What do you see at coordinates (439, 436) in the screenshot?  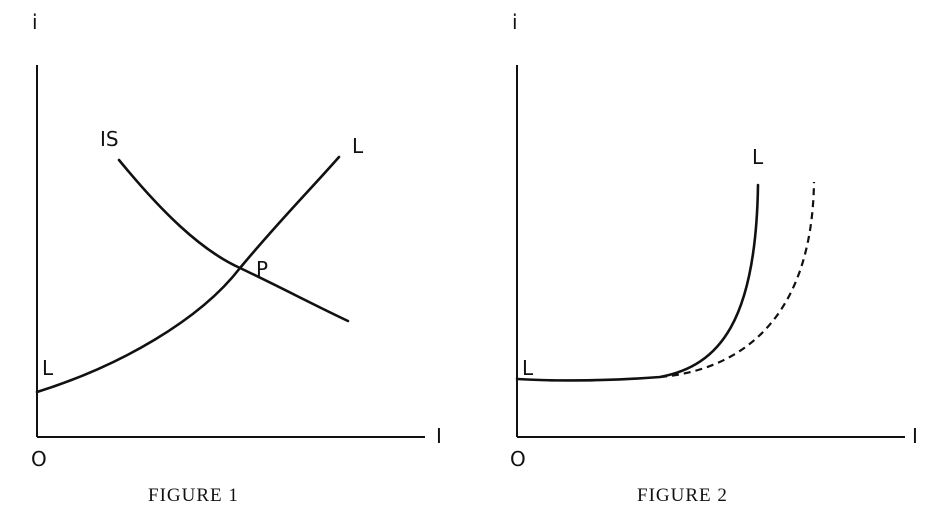 I see `figure1-x-axis-label: I` at bounding box center [439, 436].